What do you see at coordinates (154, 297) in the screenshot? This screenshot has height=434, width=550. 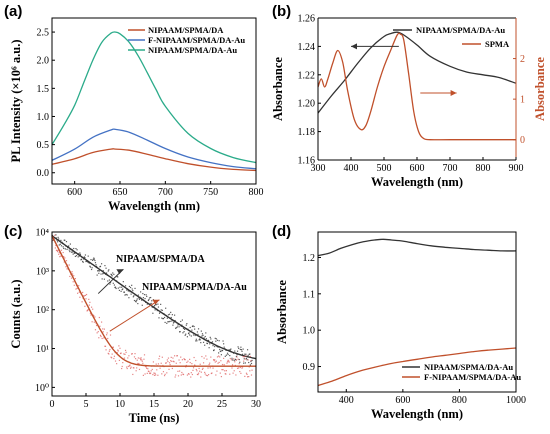 I see `fit-line-nipaam-spma-da` at bounding box center [154, 297].